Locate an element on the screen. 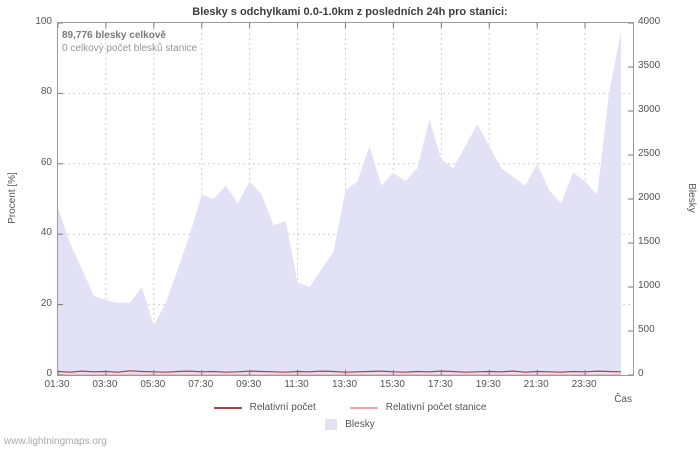  right-tick-label: 2000 is located at coordinates (649, 197).